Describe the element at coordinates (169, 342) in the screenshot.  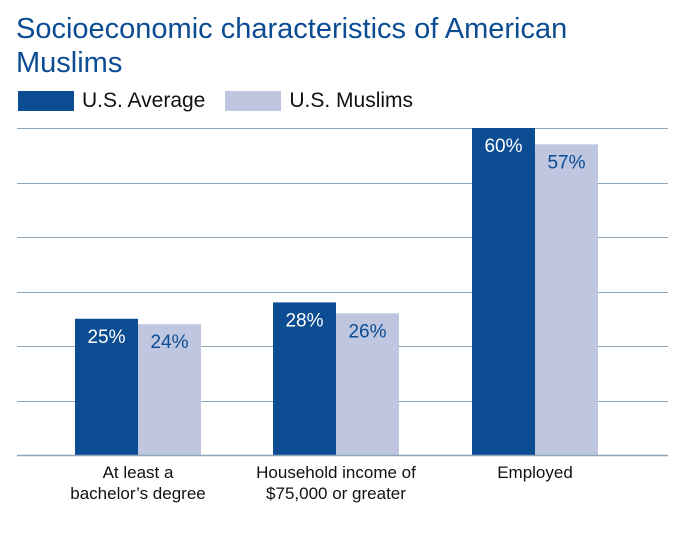
I see `data-label: 24%` at that location.